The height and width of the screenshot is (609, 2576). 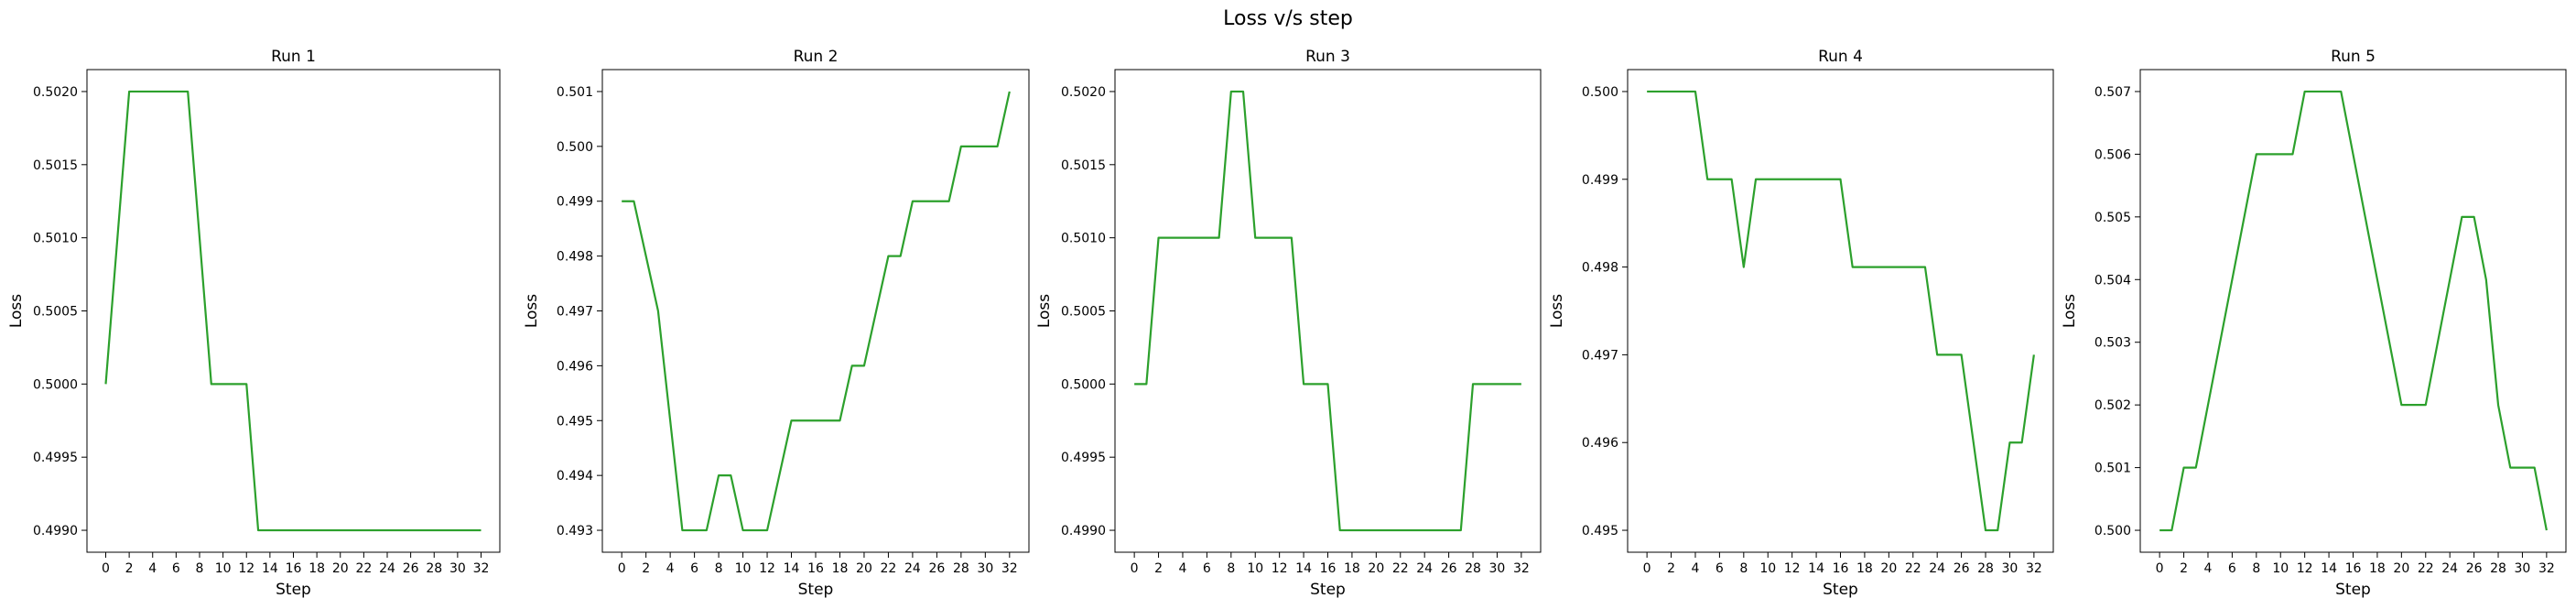 I want to click on y-tick-label: 0.5010, so click(x=1084, y=239).